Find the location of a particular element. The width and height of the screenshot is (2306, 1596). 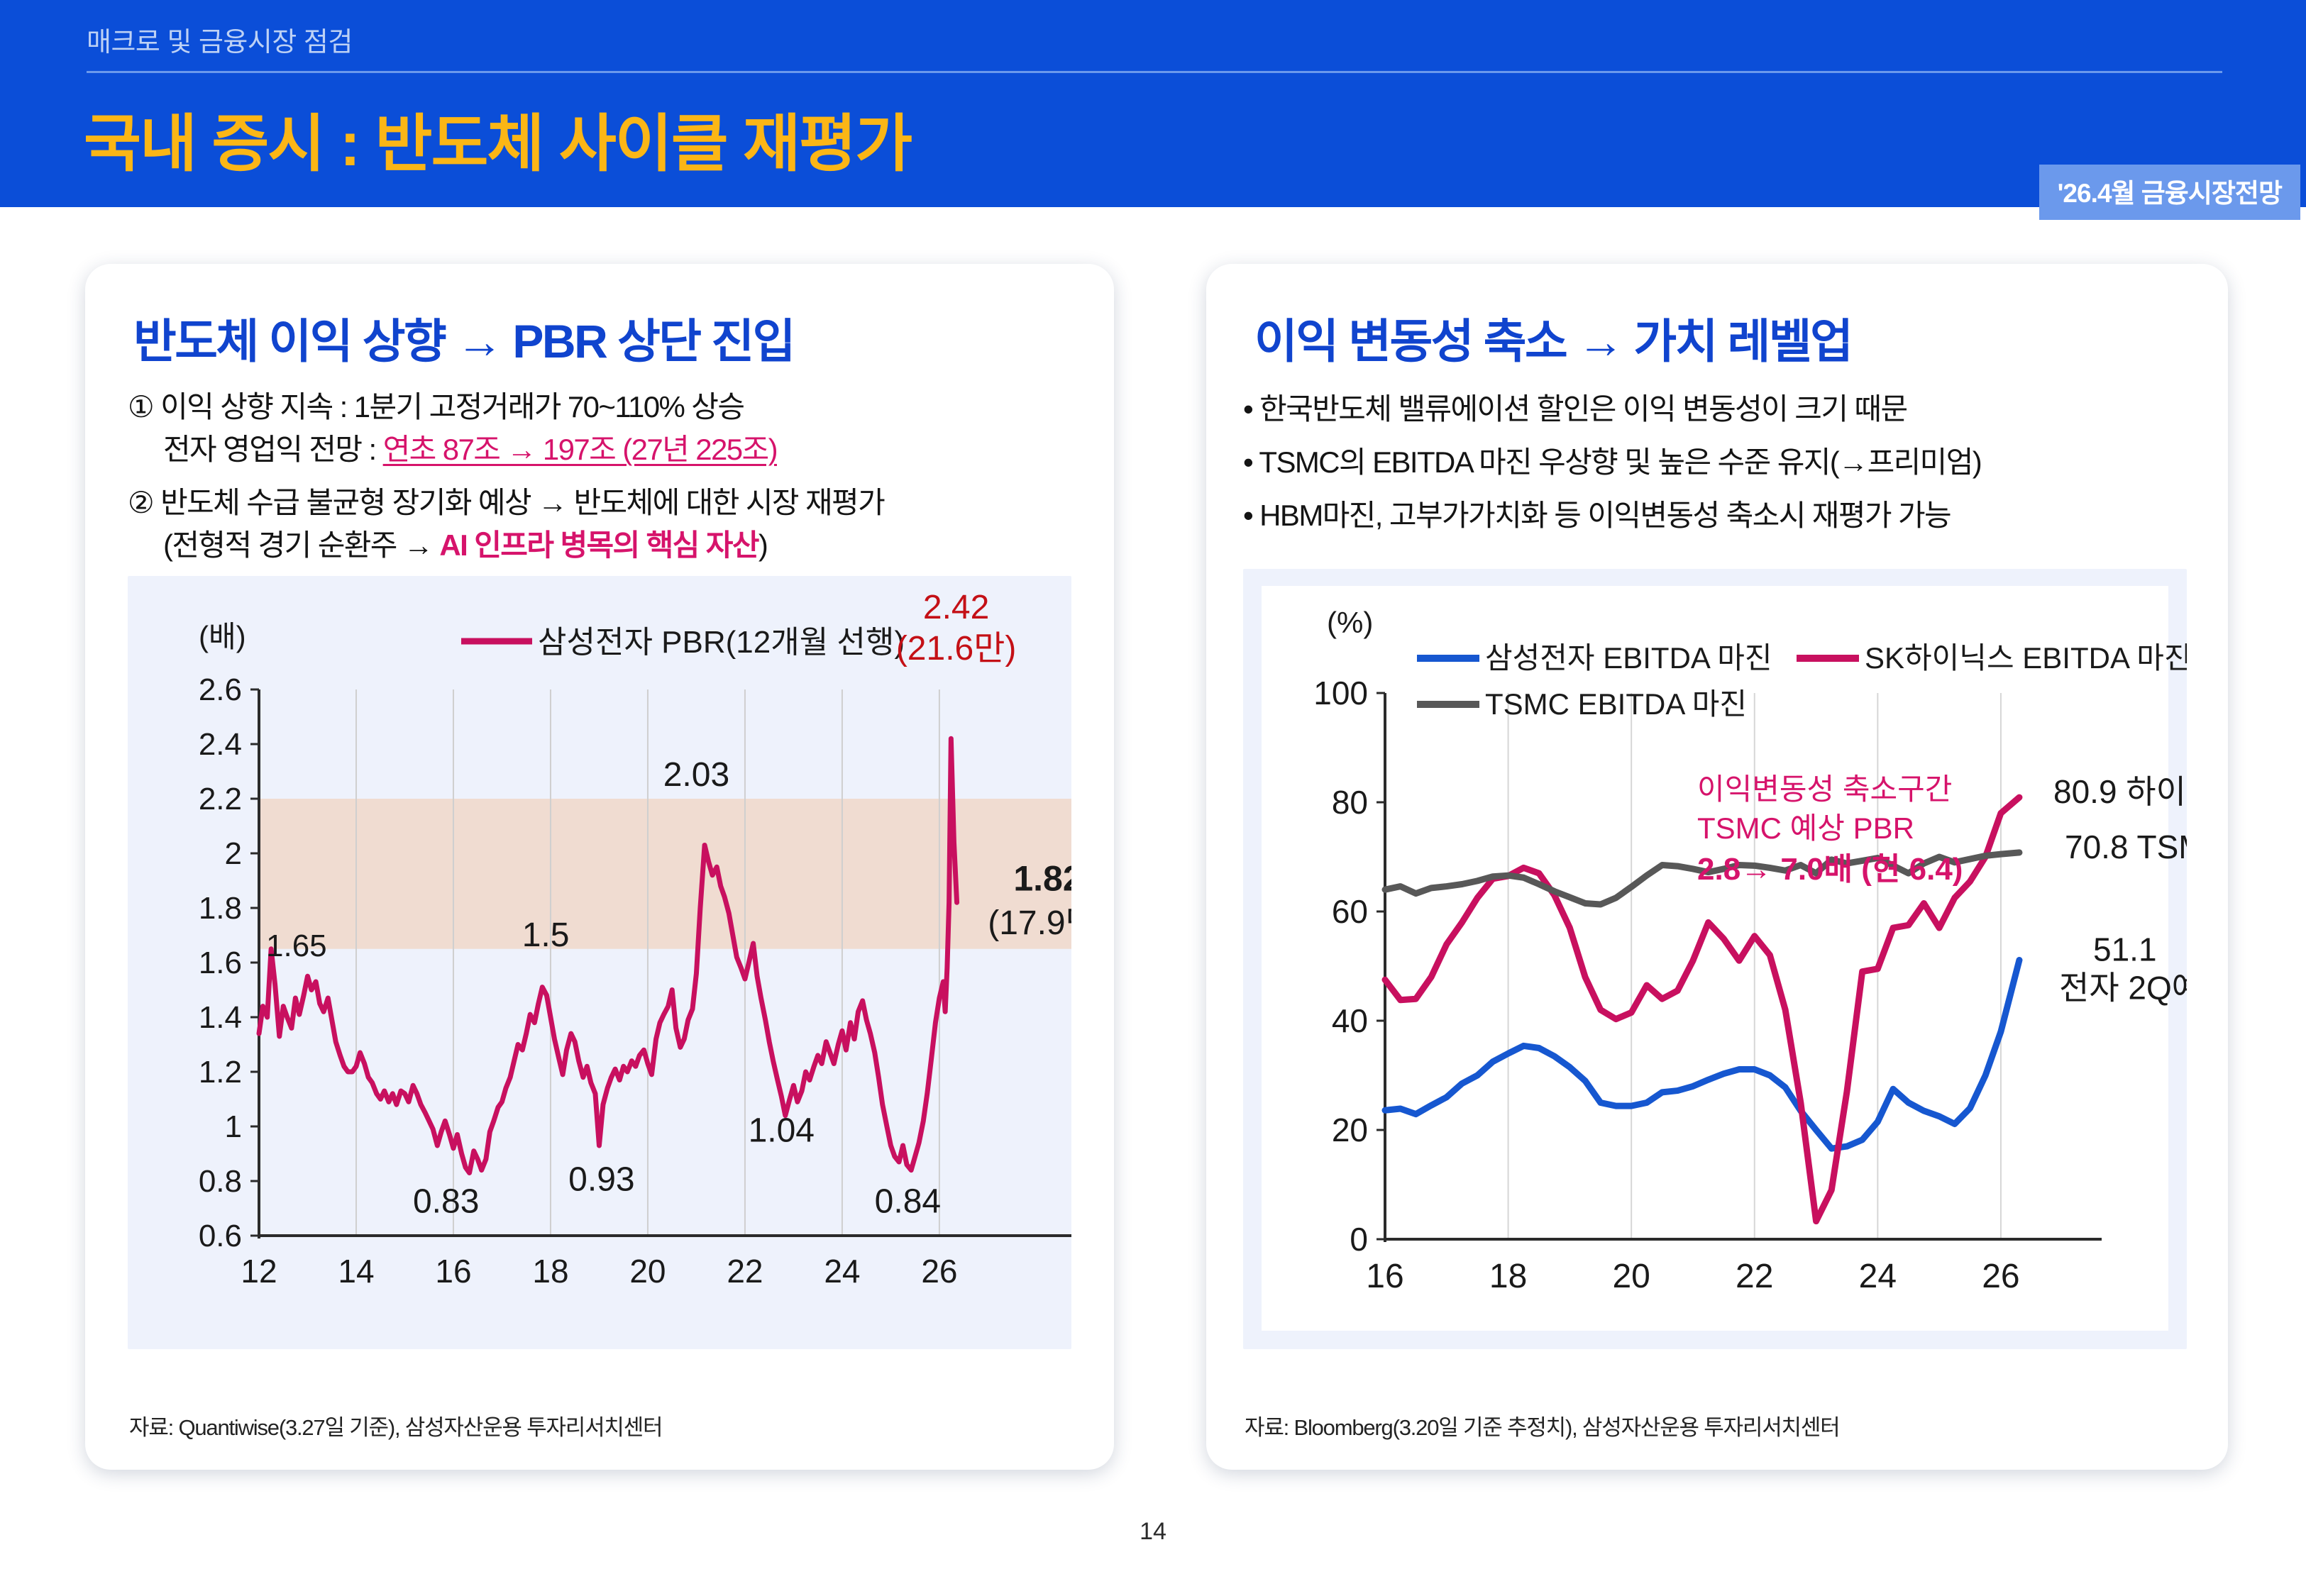

y-tick-label: 60 is located at coordinates (1350, 912).